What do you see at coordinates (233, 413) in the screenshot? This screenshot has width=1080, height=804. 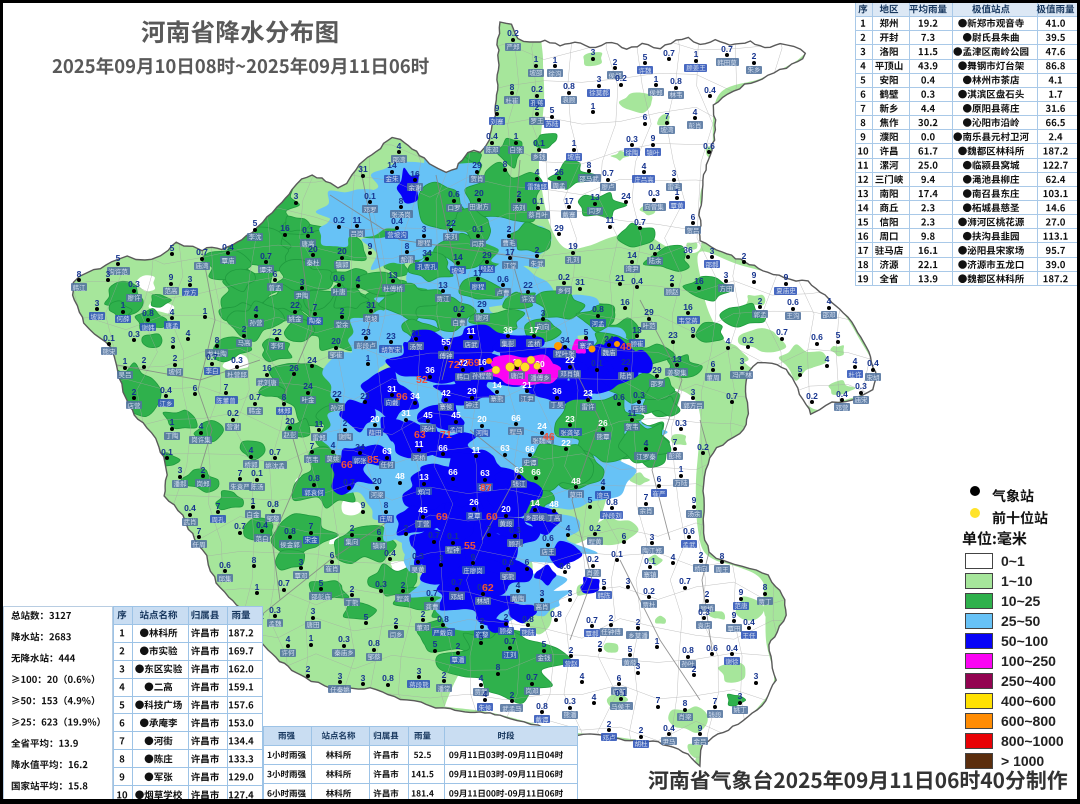 I see `svg-text: 0.2` at bounding box center [233, 413].